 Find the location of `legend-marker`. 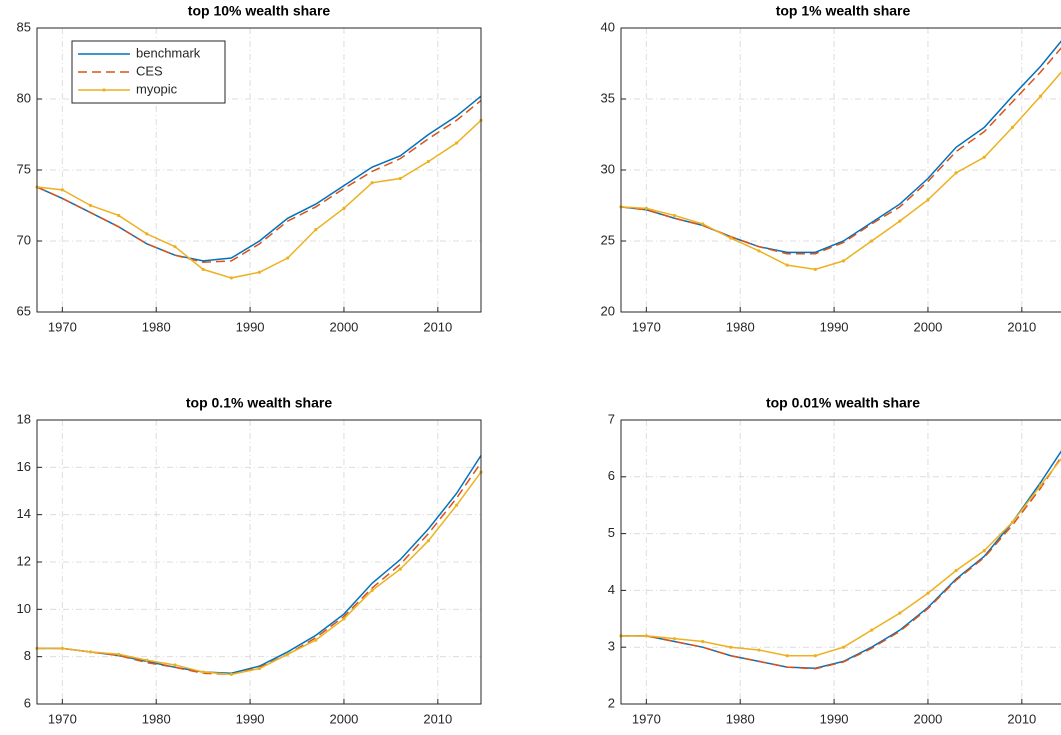

legend-marker is located at coordinates (104, 90).